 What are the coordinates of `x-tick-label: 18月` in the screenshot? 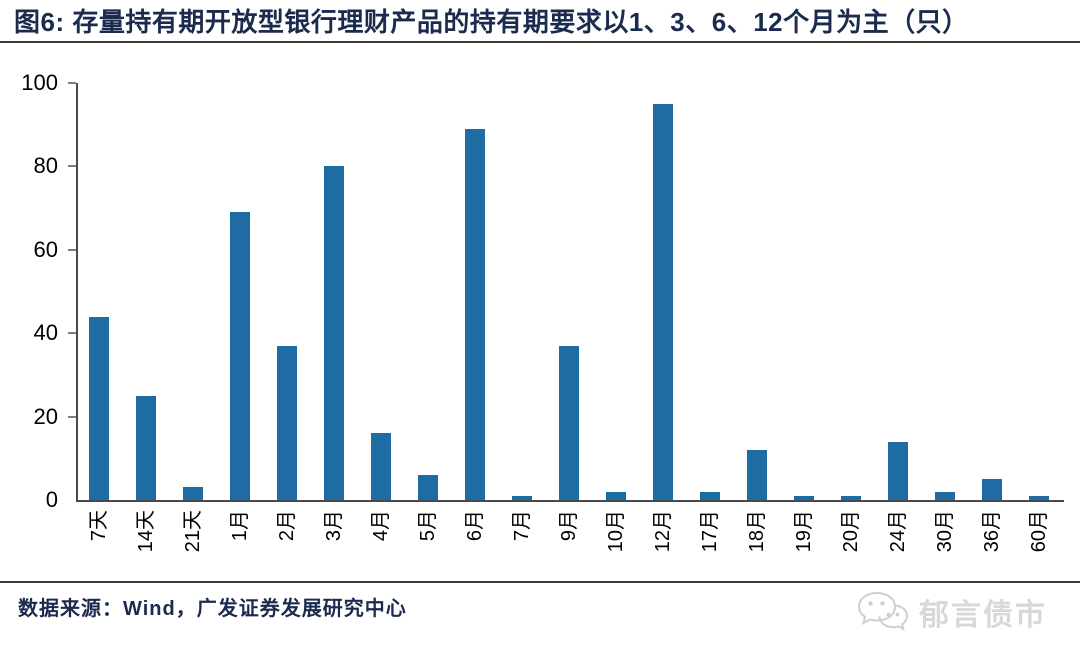 It's located at (757, 531).